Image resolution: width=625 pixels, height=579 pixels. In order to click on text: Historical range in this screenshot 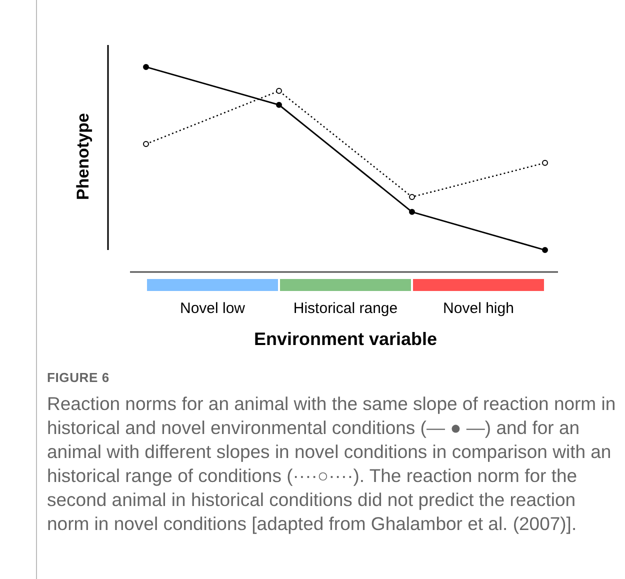, I will do `click(345, 308)`.